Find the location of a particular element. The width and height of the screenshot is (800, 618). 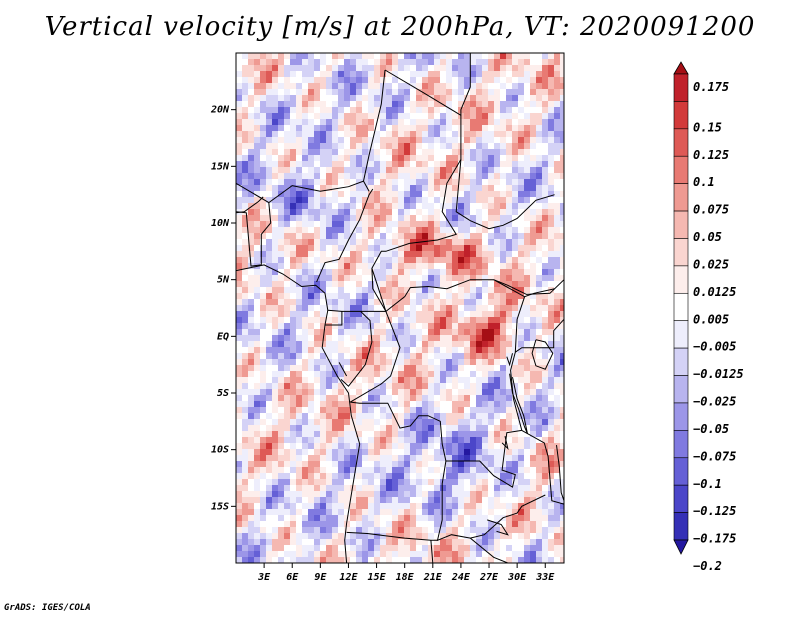

colorbar-label: −0.0125 is located at coordinates (718, 374).